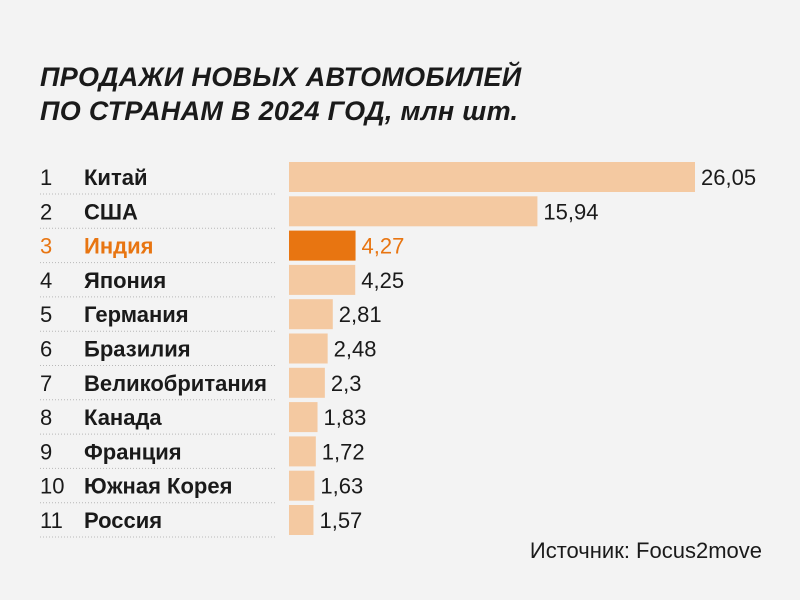  I want to click on value-label: 2,3, so click(346, 383).